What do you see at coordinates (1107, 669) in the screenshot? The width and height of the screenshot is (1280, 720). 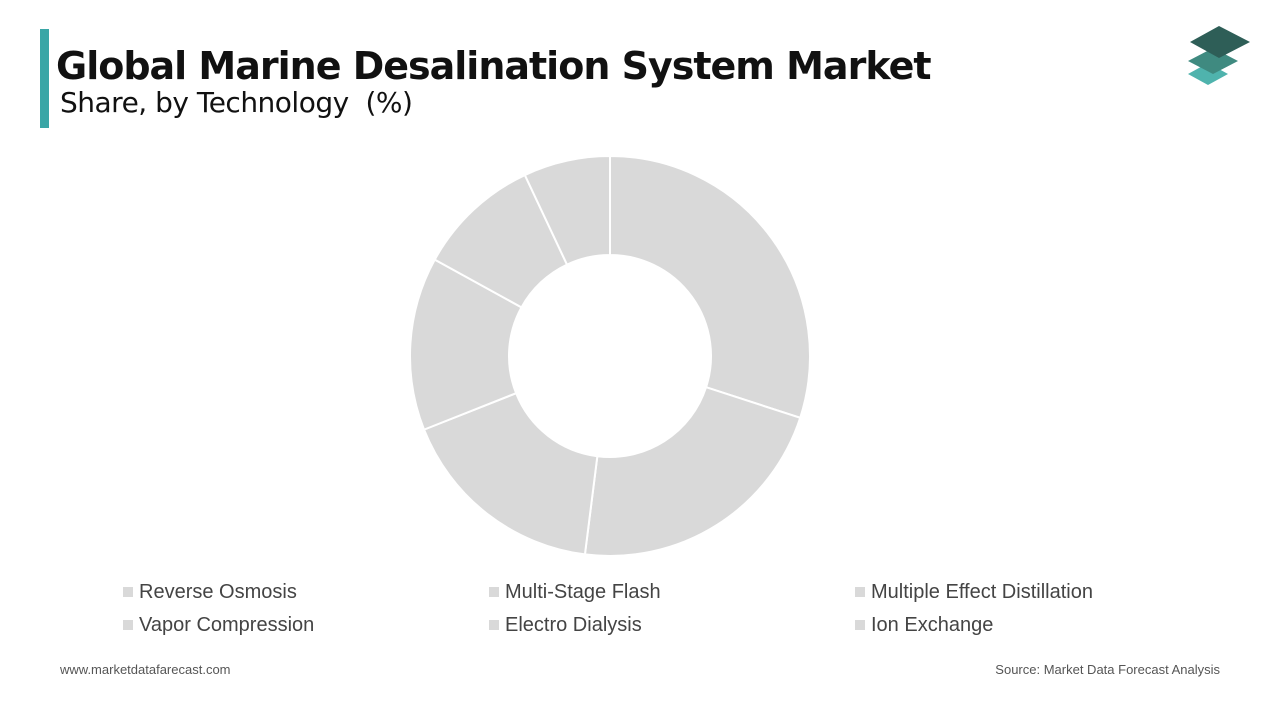 I see `source-footer: Source: Market Data Forecast Analysis` at bounding box center [1107, 669].